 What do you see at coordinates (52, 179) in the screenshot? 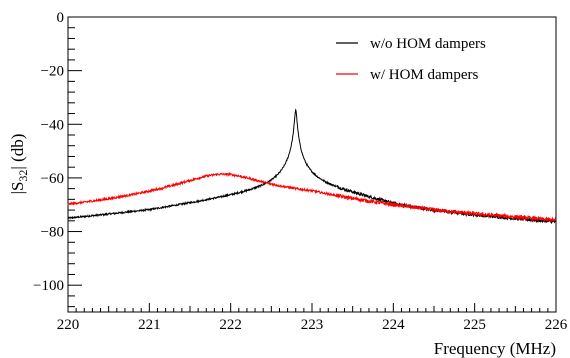
I see `y-tick-label: −60` at bounding box center [52, 179].